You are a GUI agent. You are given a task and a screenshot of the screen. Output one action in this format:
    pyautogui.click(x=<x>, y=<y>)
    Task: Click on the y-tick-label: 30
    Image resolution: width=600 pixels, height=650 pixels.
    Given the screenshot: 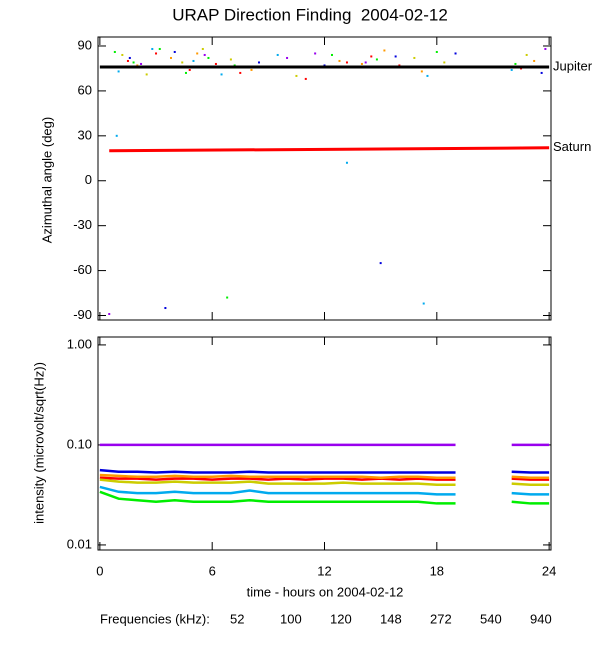 What is the action you would take?
    pyautogui.click(x=85, y=134)
    